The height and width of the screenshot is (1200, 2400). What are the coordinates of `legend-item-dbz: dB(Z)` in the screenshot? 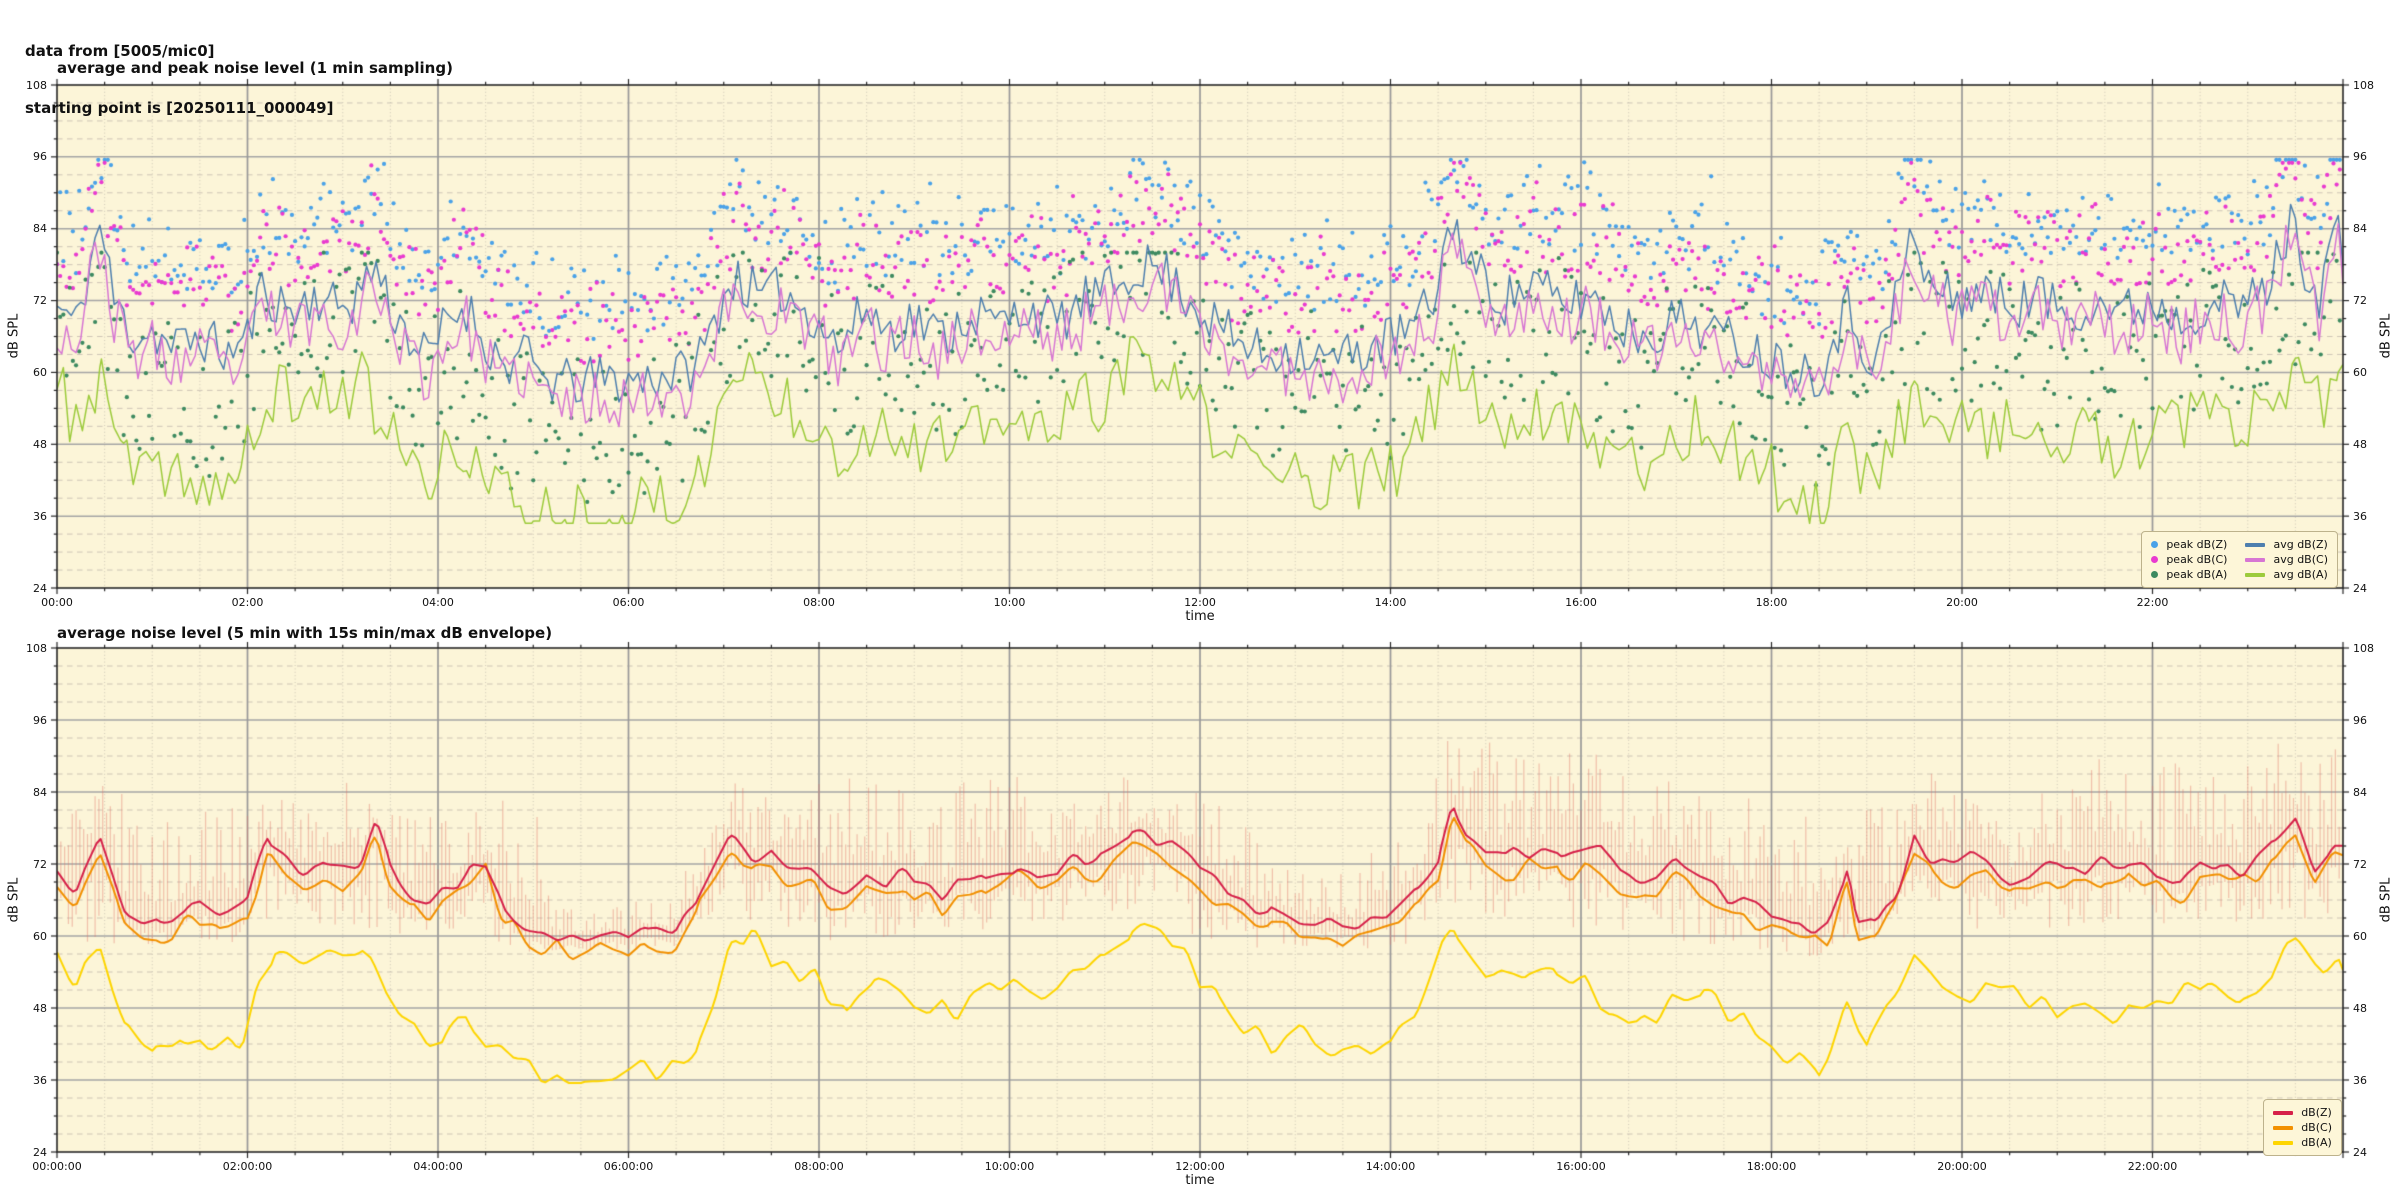 It's located at (2302, 1112).